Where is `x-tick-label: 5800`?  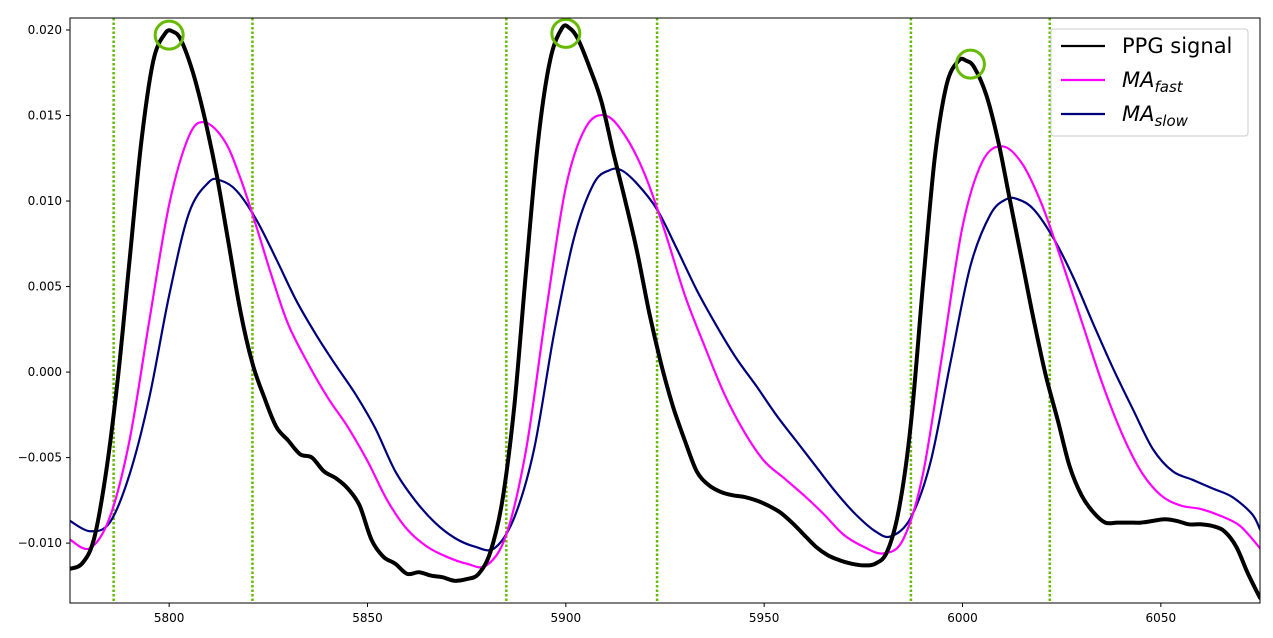
x-tick-label: 5800 is located at coordinates (169, 618).